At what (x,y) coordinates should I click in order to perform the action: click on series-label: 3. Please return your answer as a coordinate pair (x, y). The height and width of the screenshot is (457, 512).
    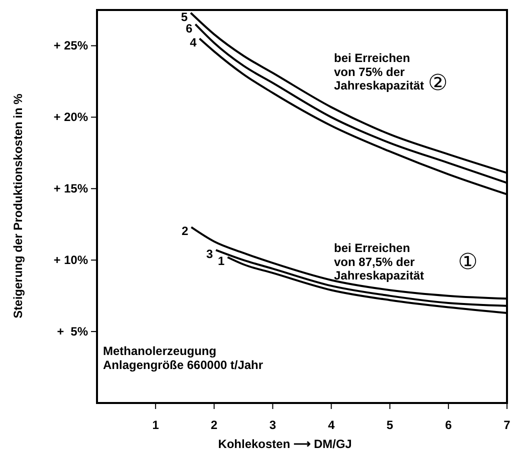
    Looking at the image, I should click on (210, 254).